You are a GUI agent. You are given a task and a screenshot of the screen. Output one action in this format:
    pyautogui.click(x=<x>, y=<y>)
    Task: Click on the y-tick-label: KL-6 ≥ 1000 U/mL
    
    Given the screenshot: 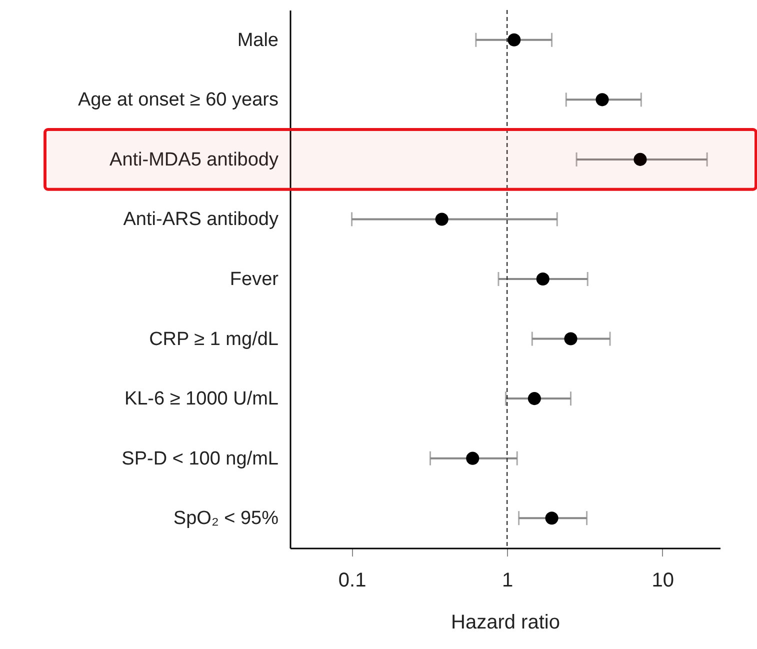 What is the action you would take?
    pyautogui.click(x=201, y=399)
    